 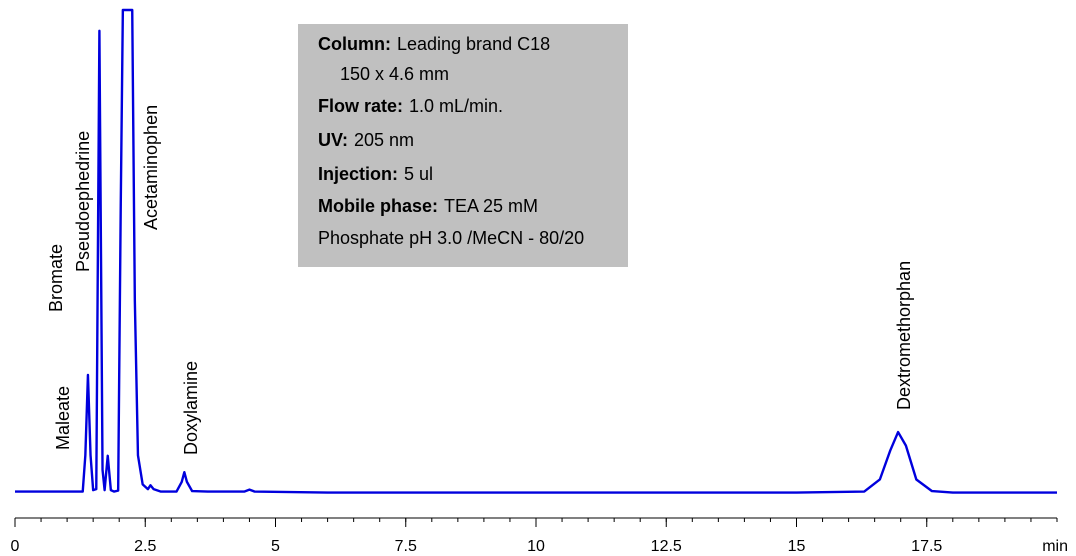 I want to click on x-tick-label: 10, so click(x=536, y=546).